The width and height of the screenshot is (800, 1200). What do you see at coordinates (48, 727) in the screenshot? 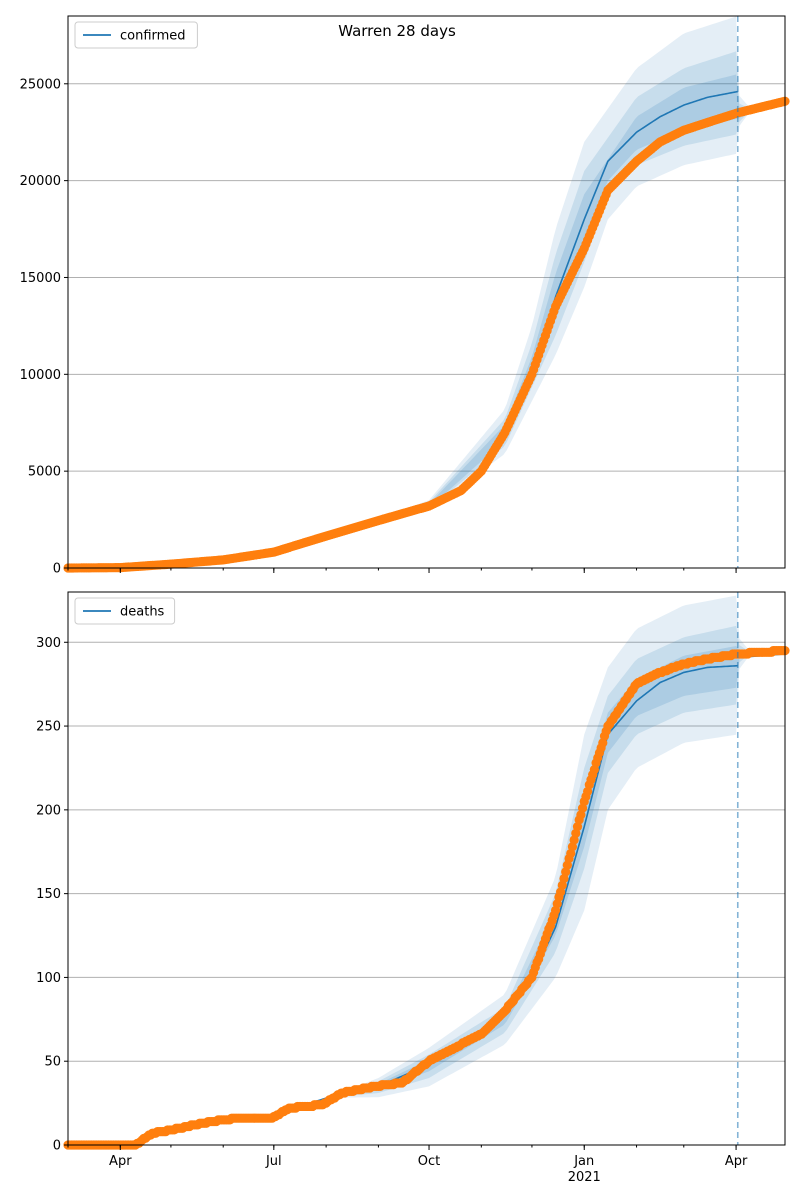
I see `y-tick-label: 250` at bounding box center [48, 727].